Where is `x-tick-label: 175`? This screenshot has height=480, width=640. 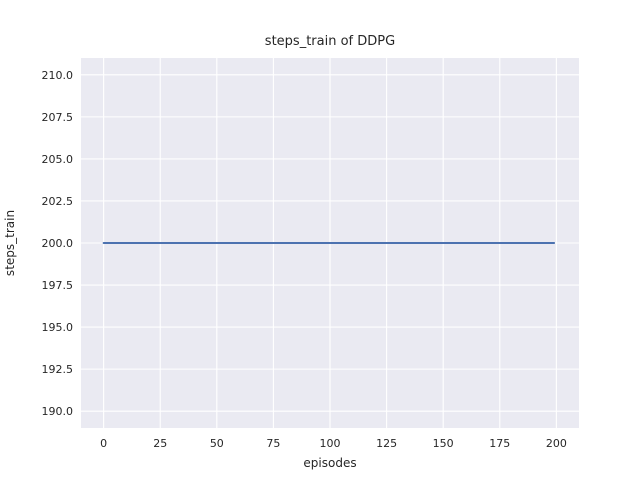
x-tick-label: 175 is located at coordinates (499, 443).